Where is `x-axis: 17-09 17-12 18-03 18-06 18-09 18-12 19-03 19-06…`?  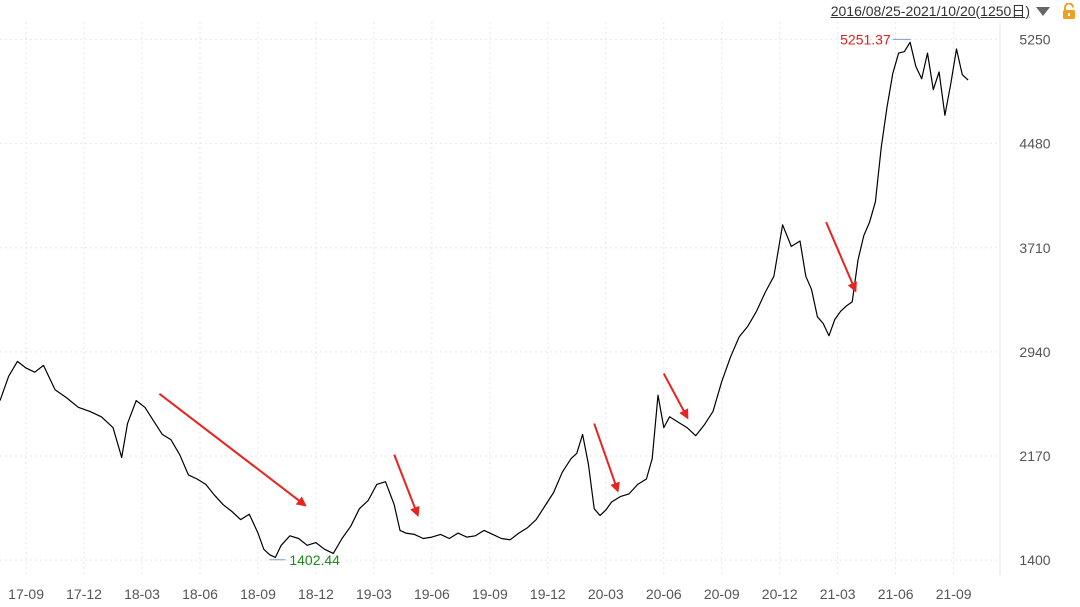
x-axis: 17-09 17-12 18-03 18-06 18-09 18-12 19-03 19-06… is located at coordinates (490, 594).